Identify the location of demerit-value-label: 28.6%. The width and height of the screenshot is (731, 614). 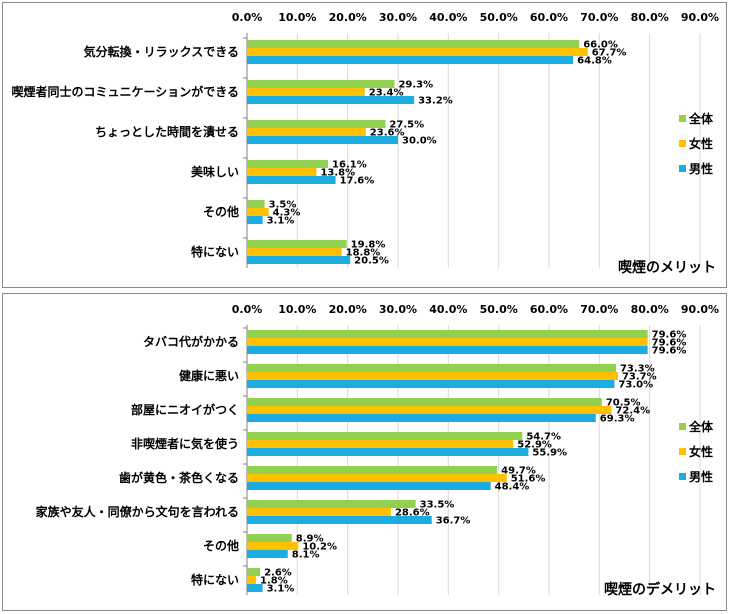
(412, 513).